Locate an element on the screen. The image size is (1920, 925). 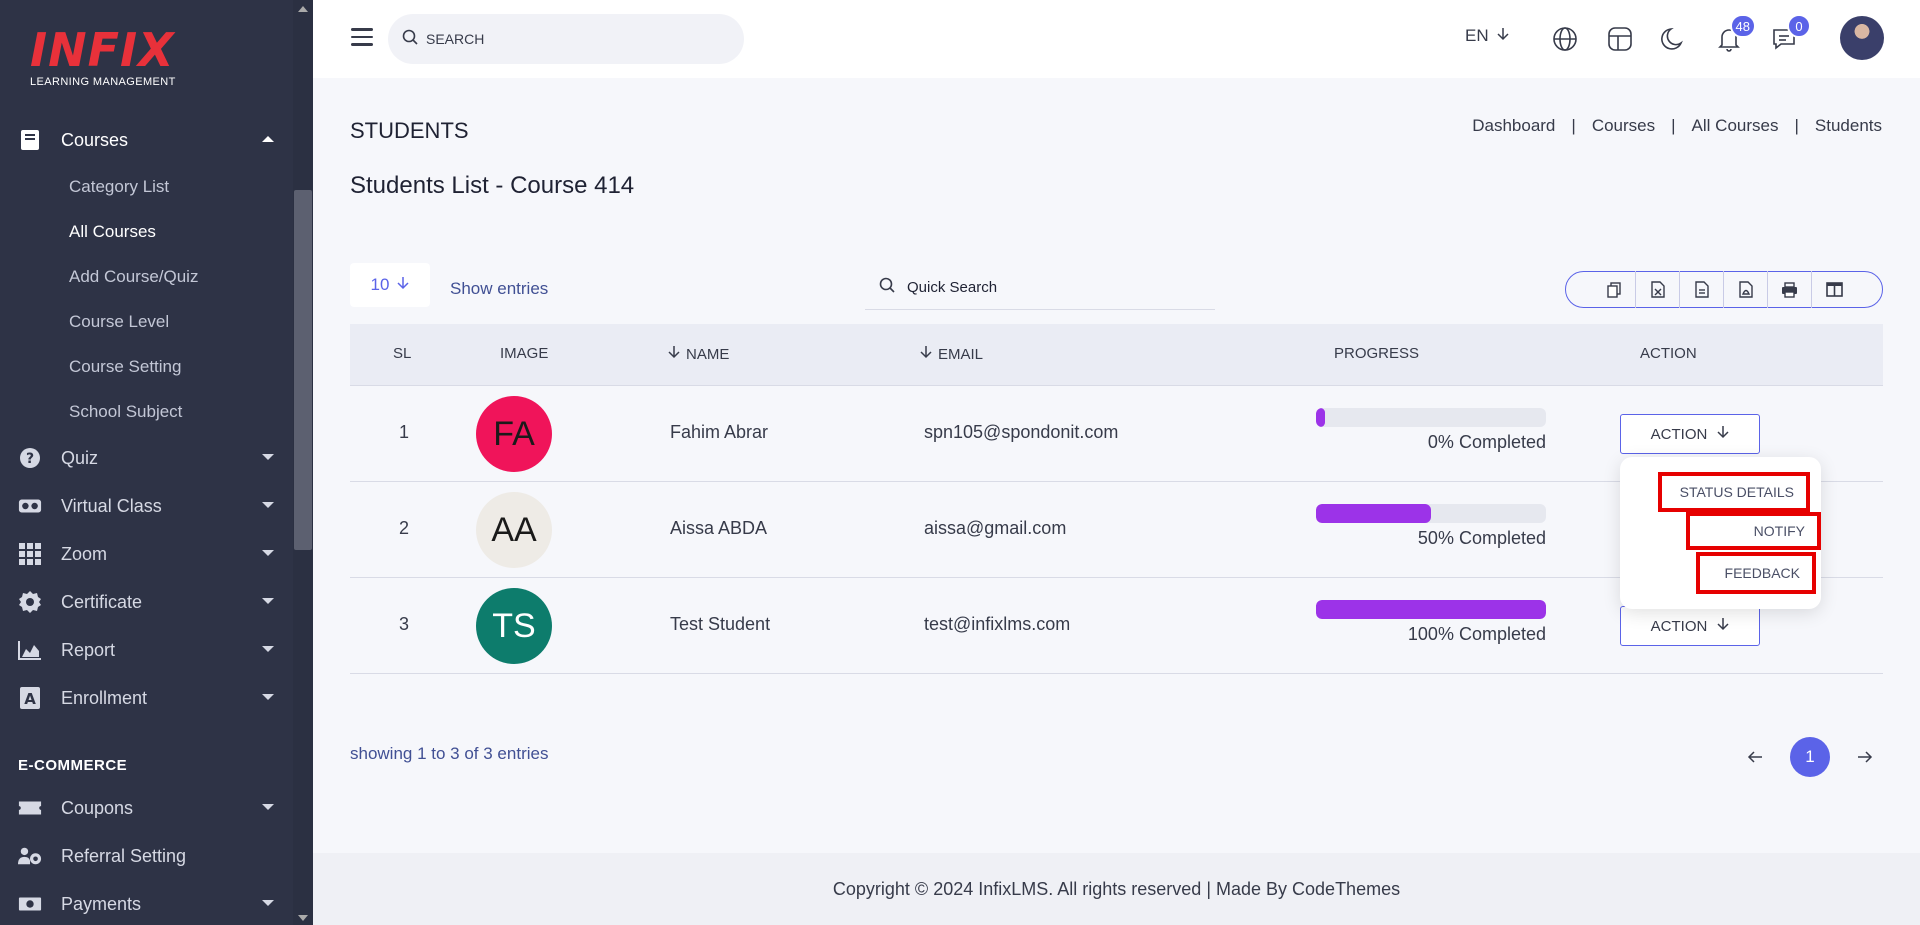
sidebar-item-coupons: Coupons is located at coordinates (146, 808).